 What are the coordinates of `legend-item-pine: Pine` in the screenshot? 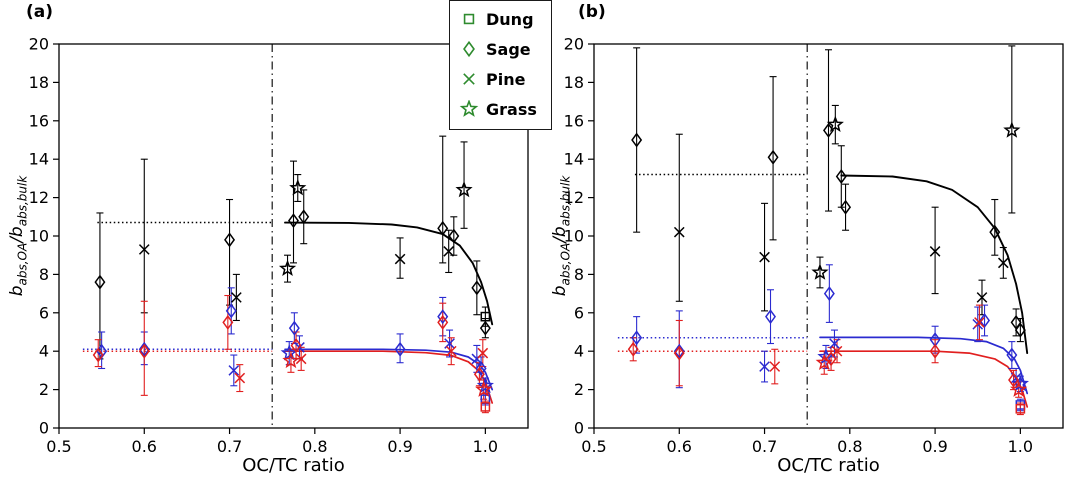 It's located at (497, 79).